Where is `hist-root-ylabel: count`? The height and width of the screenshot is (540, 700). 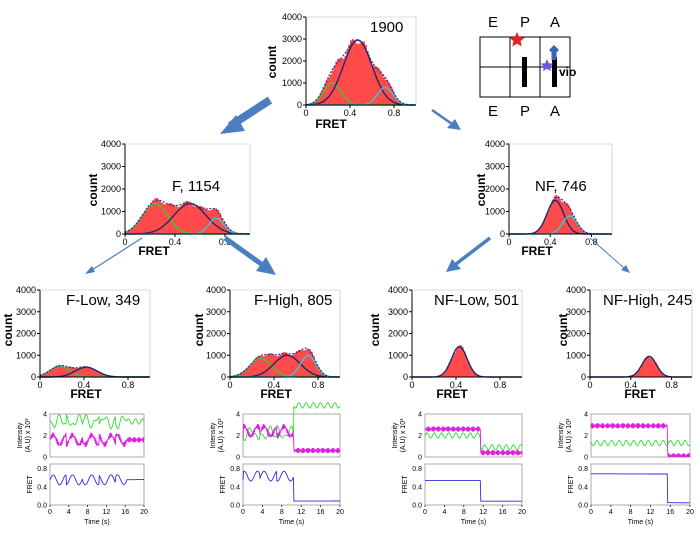 hist-root-ylabel: count is located at coordinates (272, 62).